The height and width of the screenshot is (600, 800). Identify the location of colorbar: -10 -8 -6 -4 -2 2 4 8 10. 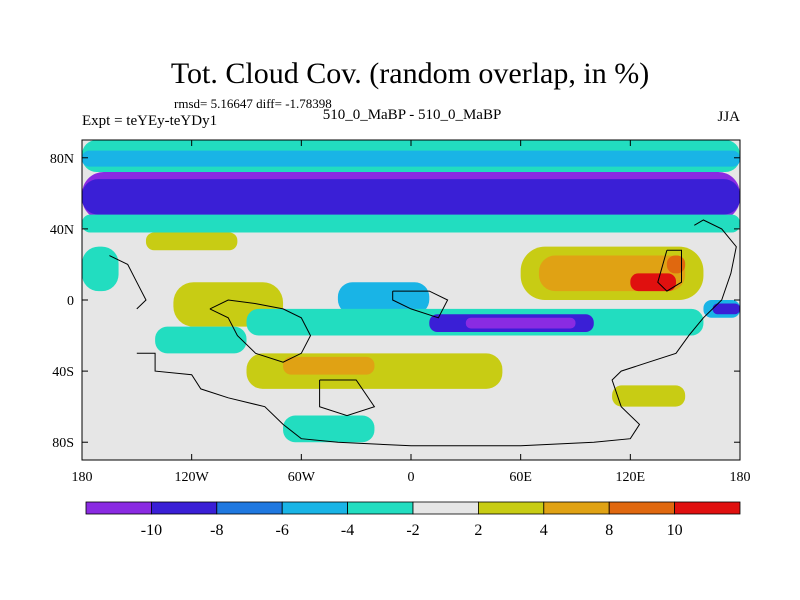
(413, 520).